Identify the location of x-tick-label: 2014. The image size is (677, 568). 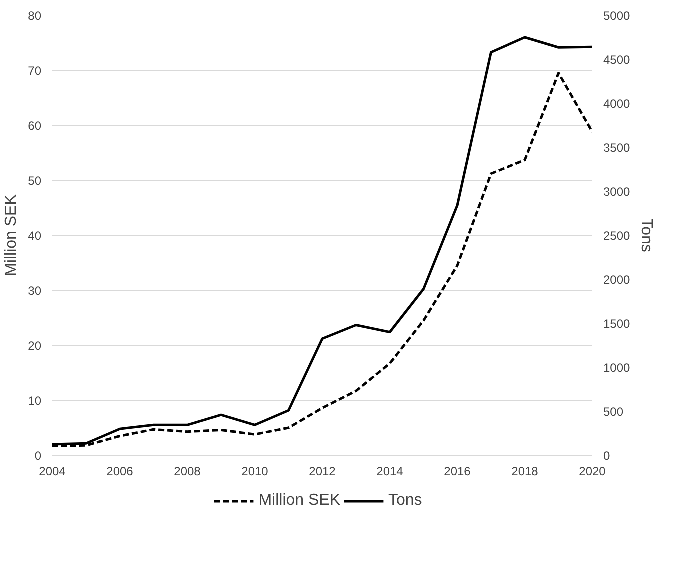
(390, 471).